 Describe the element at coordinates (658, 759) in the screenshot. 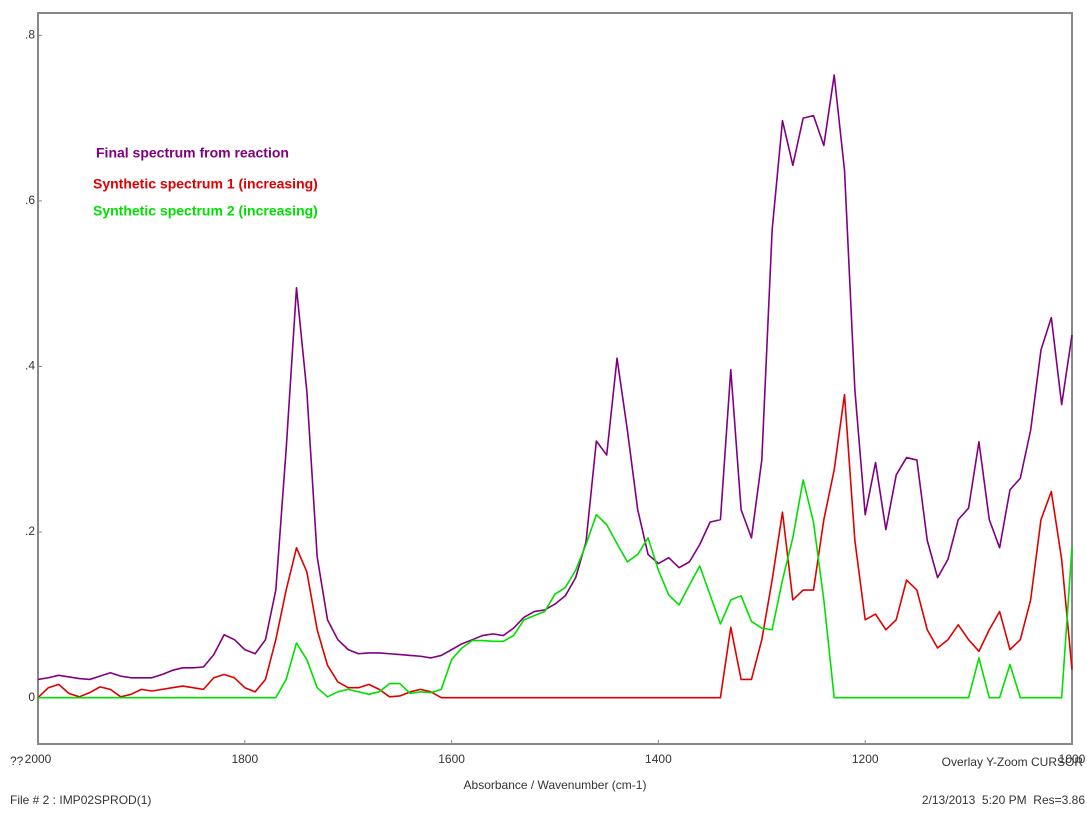

I see `x-tick-label: 1400` at that location.